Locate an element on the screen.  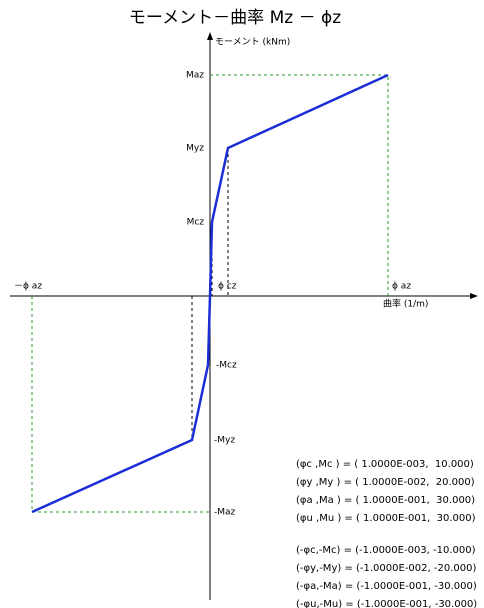
point-label: －ϕ az is located at coordinates (28, 287).